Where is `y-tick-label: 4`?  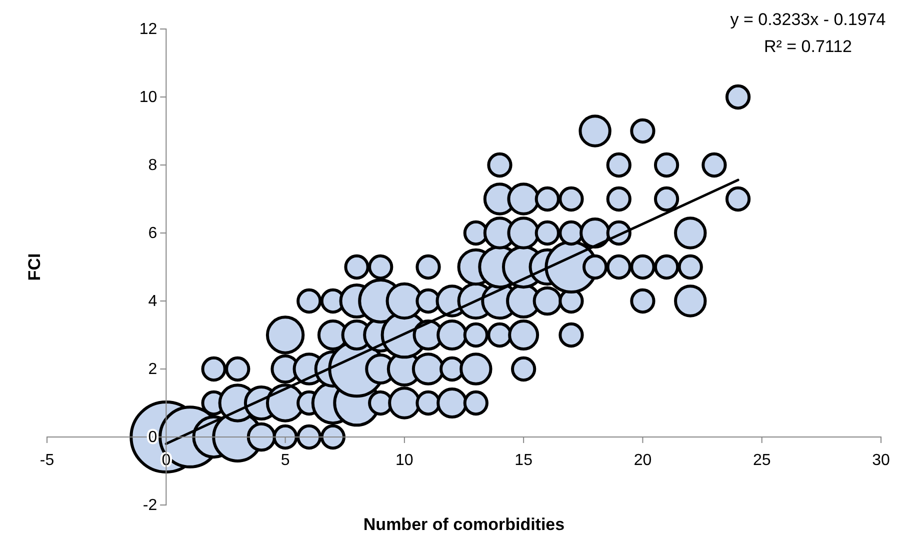 y-tick-label: 4 is located at coordinates (153, 301).